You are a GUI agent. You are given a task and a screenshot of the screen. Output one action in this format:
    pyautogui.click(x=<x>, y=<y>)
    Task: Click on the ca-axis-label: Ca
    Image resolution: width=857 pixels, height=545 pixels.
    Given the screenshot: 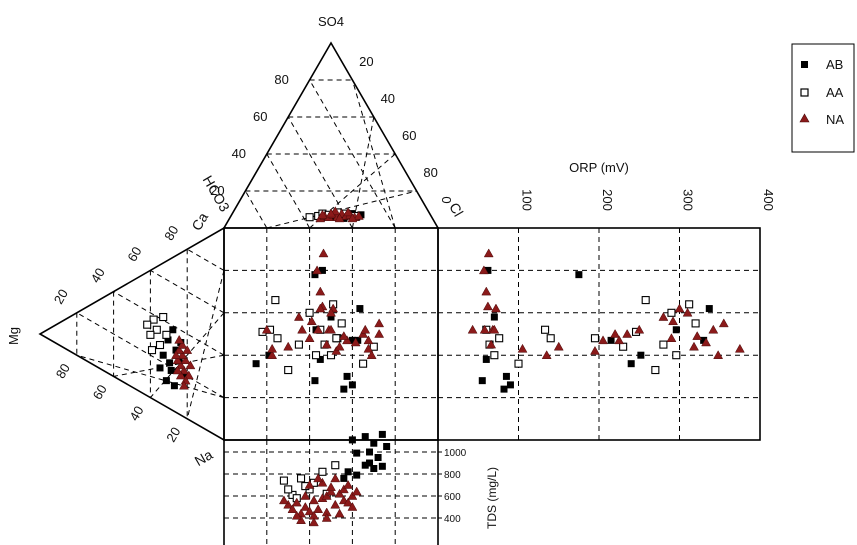 What is the action you would take?
    pyautogui.click(x=199, y=222)
    